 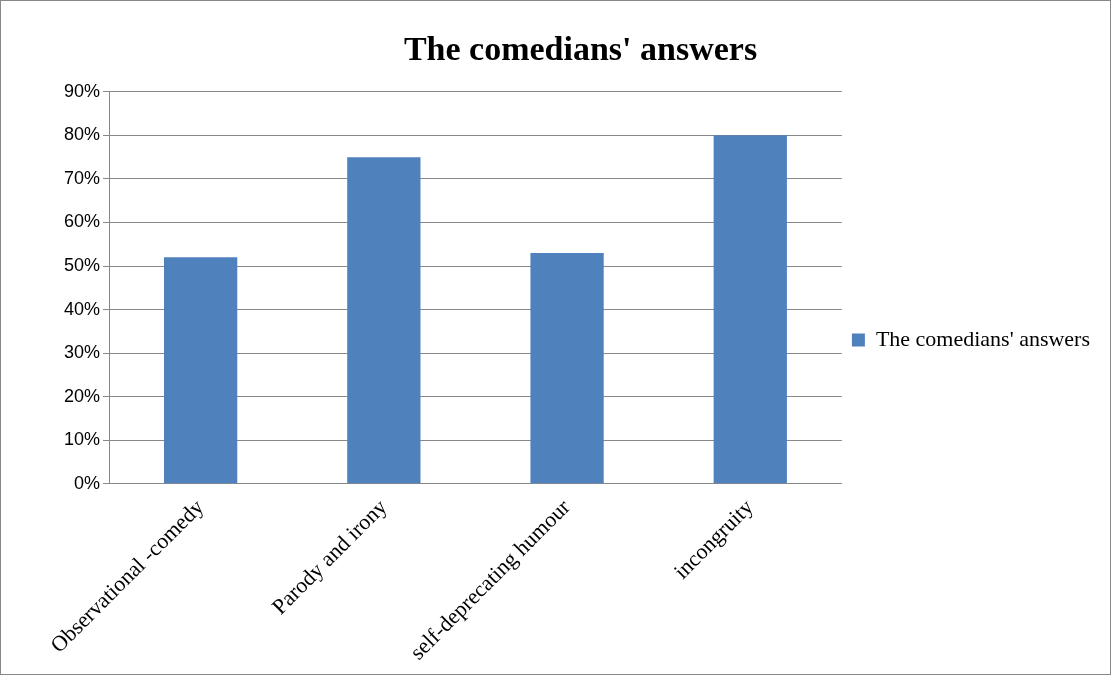 What do you see at coordinates (983, 338) in the screenshot?
I see `legend-label: The comedians' answers` at bounding box center [983, 338].